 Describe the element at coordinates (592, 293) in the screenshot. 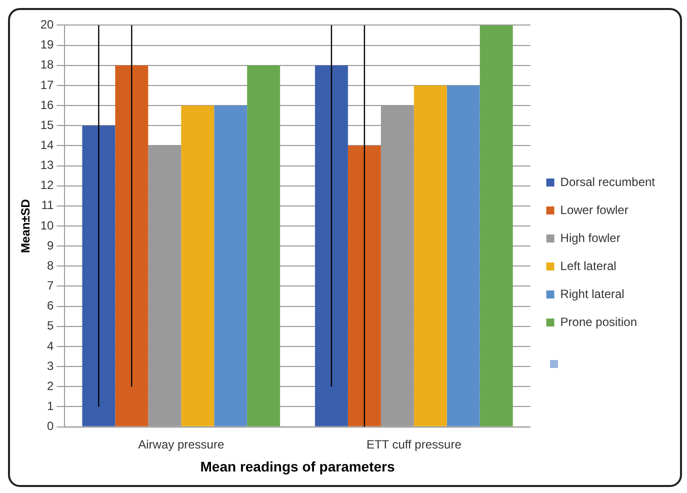

I see `legend-label: Right lateral` at that location.